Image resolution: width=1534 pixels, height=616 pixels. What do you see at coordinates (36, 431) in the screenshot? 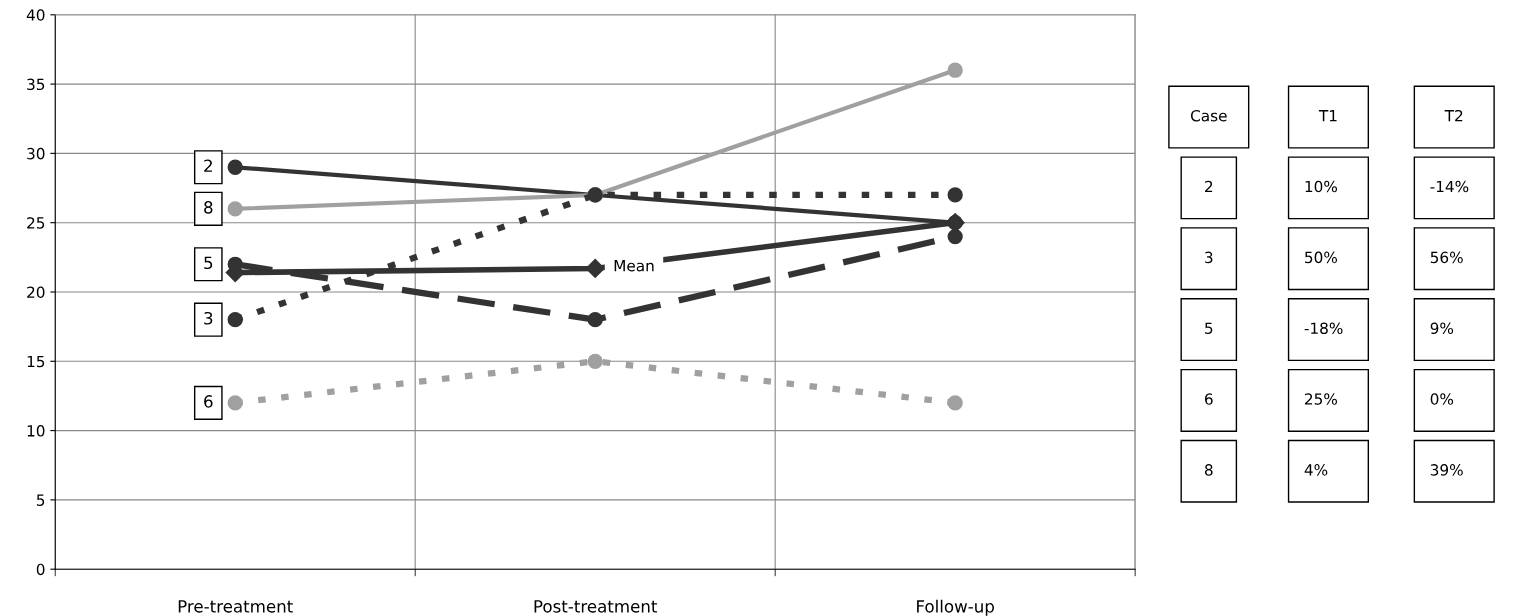
I see `y-tick-label: 10` at bounding box center [36, 431].